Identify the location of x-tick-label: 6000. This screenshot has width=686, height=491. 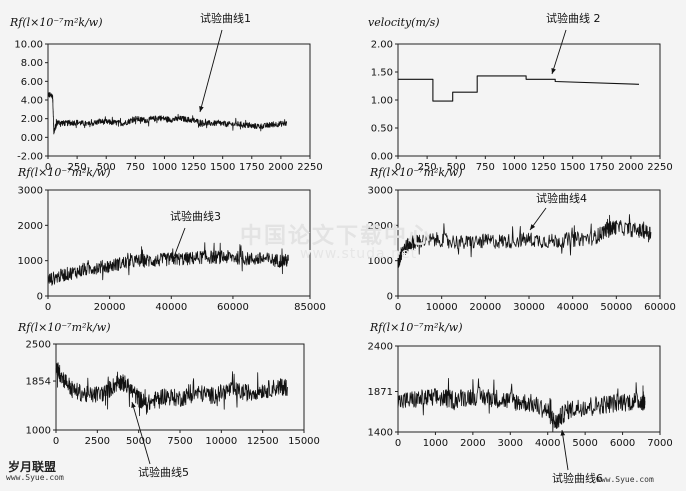
(622, 443).